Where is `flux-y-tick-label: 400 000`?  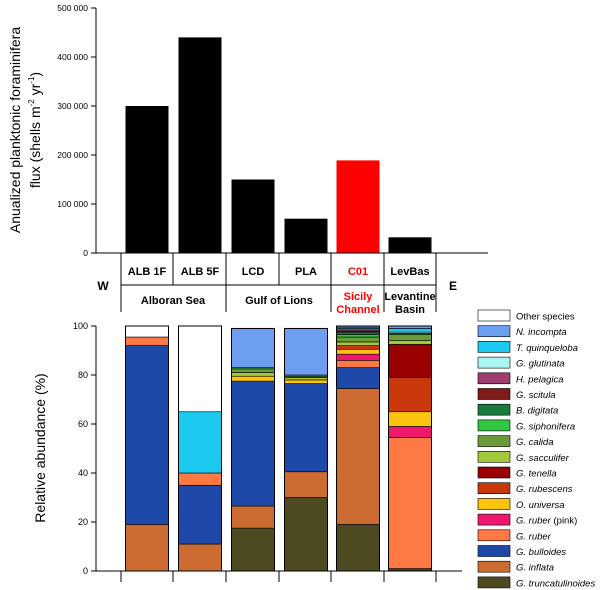
flux-y-tick-label: 400 000 is located at coordinates (72, 57).